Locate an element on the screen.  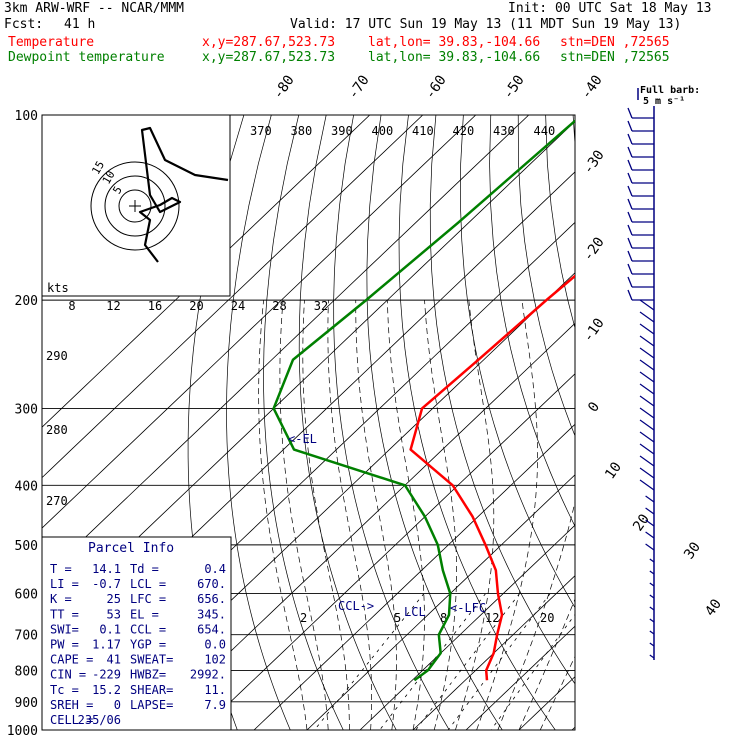
parcel-info-value: 14.1 is located at coordinates (106, 569).